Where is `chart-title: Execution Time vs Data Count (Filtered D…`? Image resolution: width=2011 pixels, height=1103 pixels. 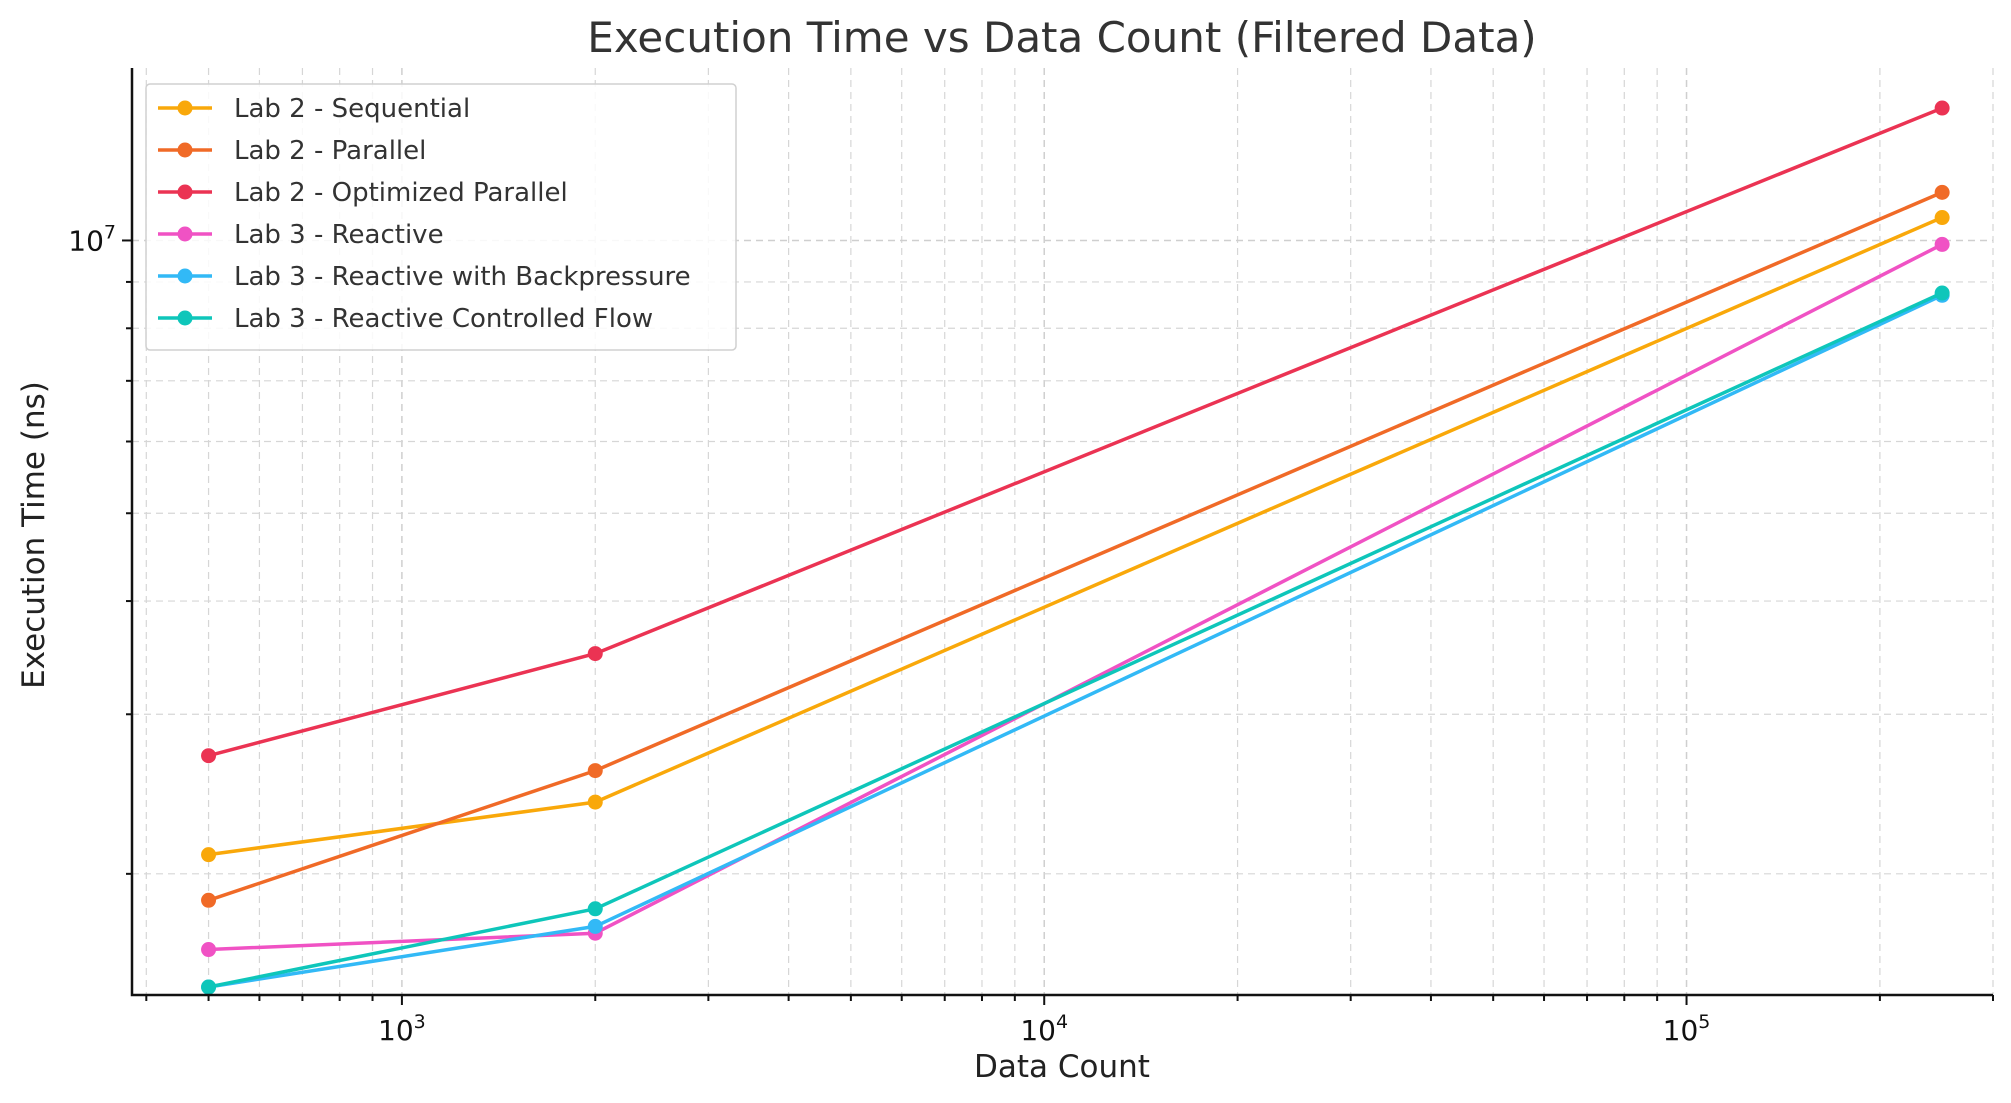
chart-title: Execution Time vs Data Count (Filtered D… is located at coordinates (1061, 37).